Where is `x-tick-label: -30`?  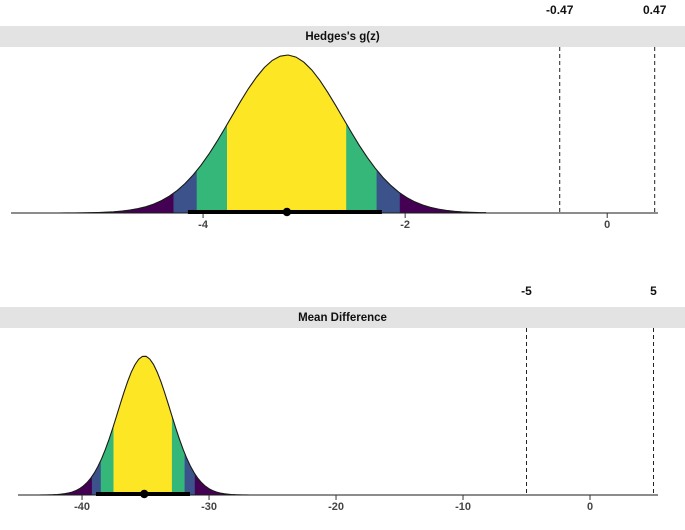
x-tick-label: -30 is located at coordinates (209, 507).